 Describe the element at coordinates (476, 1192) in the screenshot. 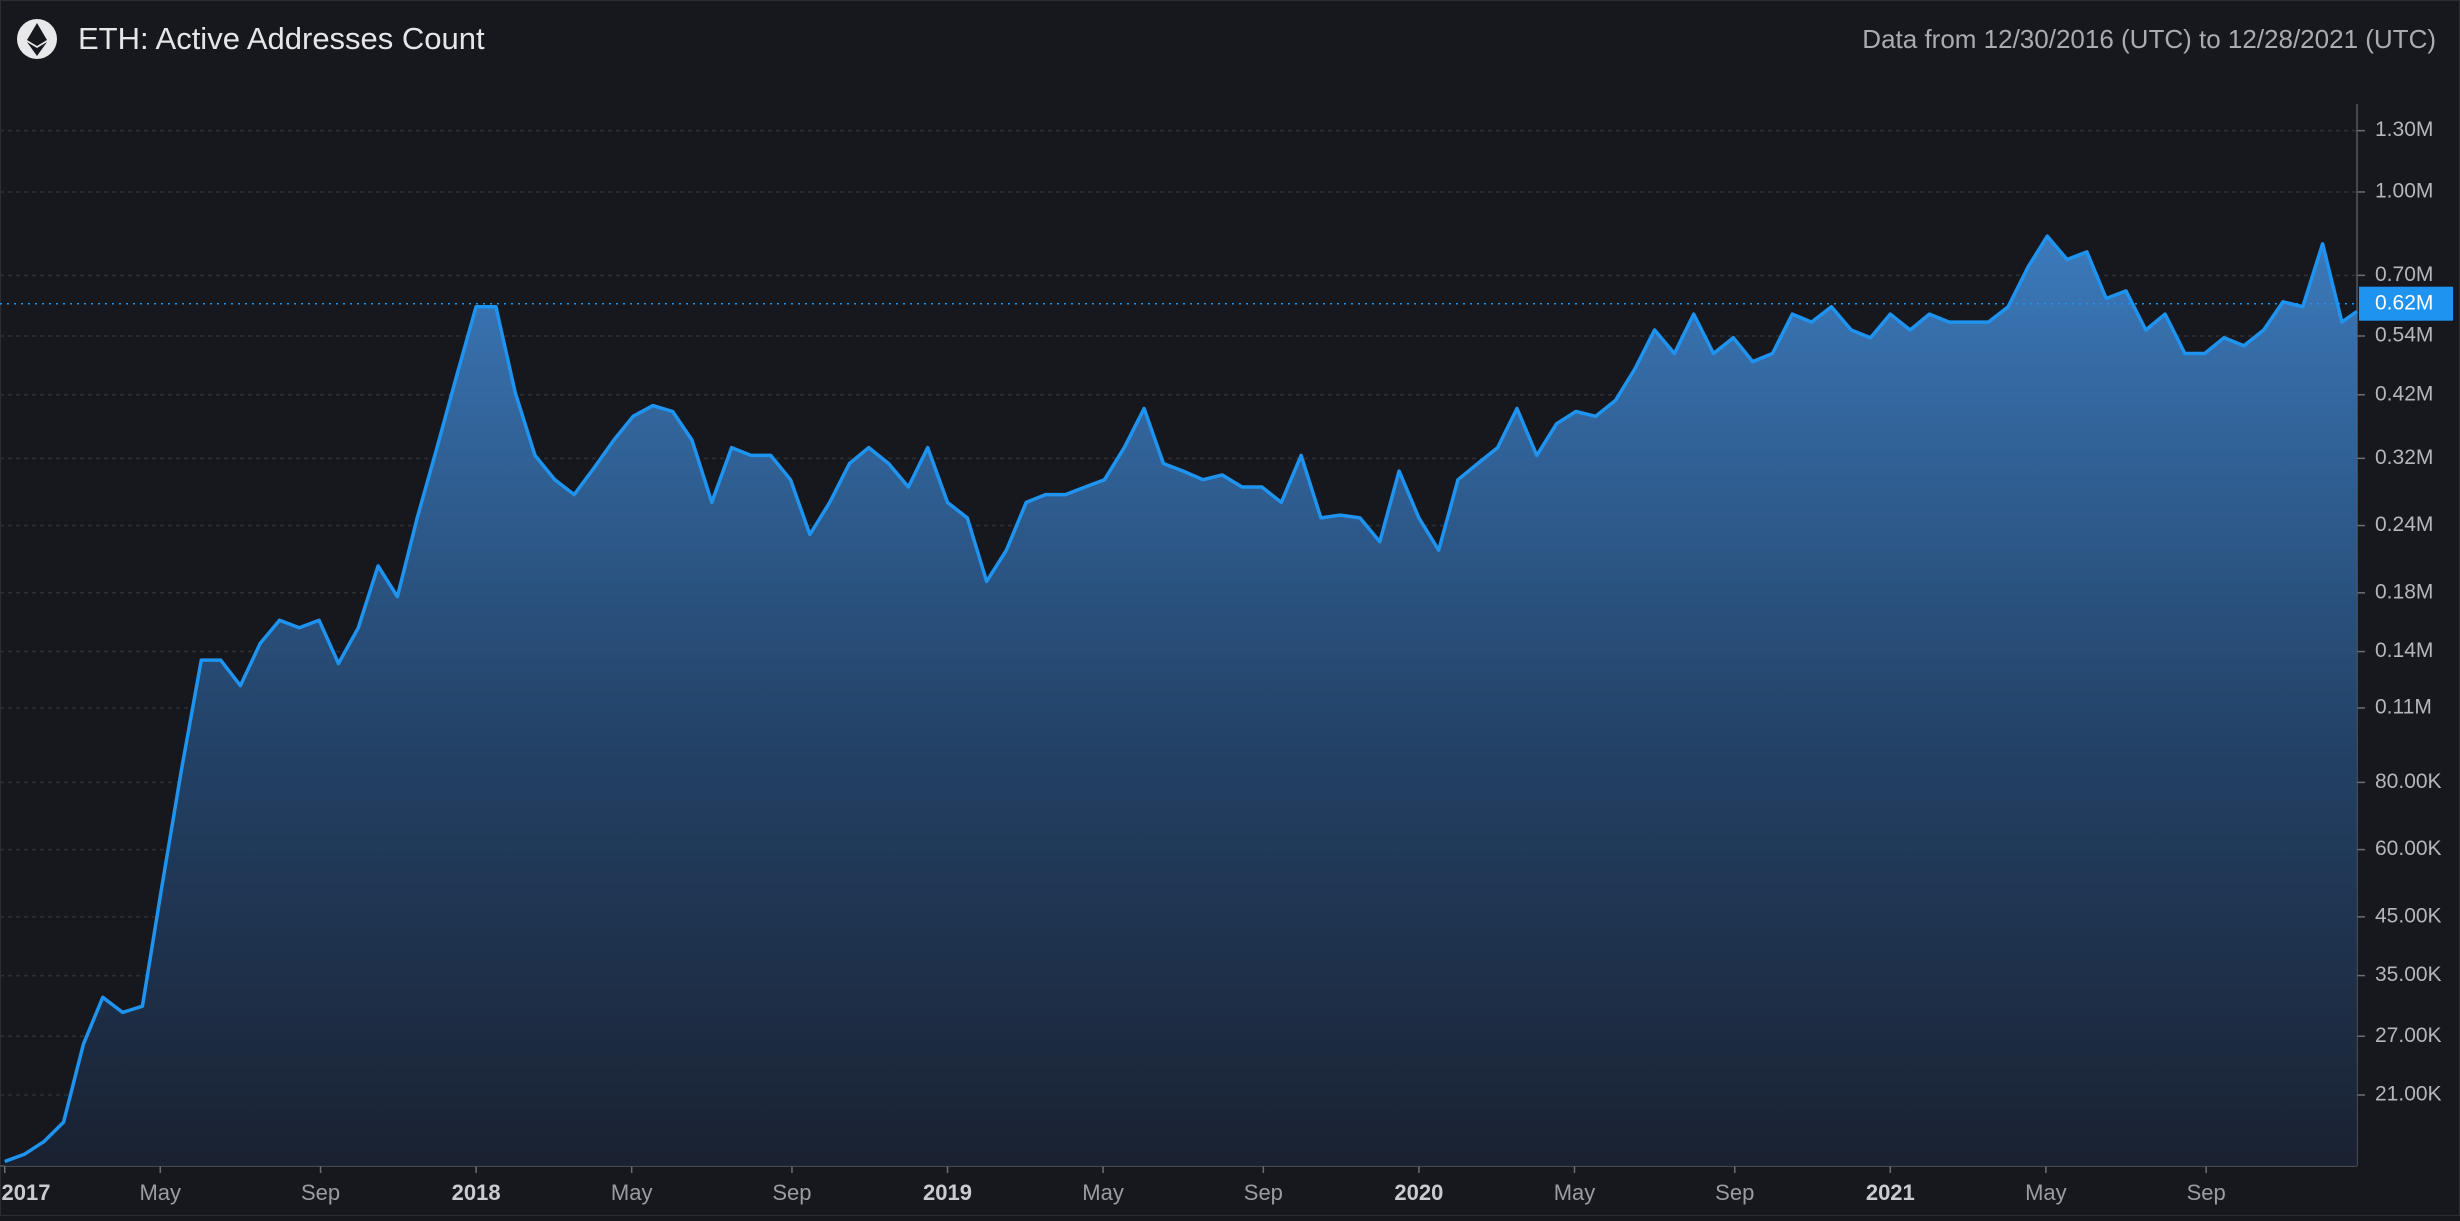

I see `x-tick-label: 2018` at that location.